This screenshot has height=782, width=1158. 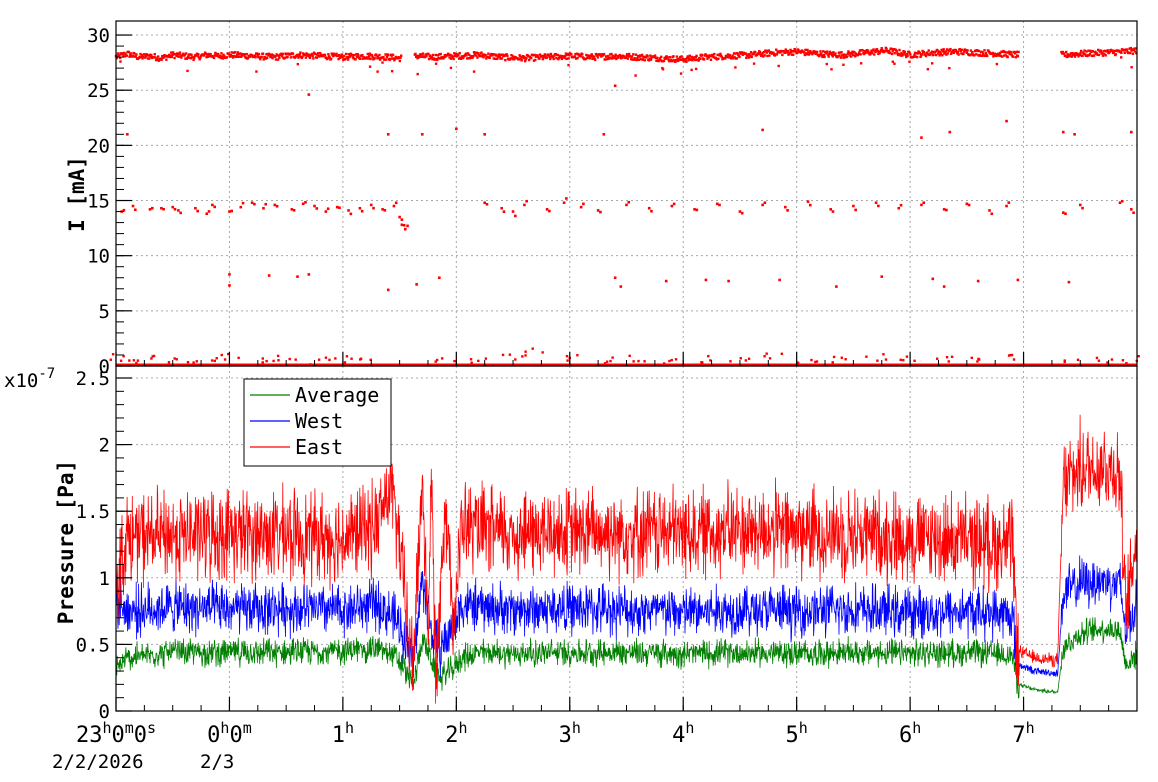 I want to click on time-tick-label: 4h, so click(x=683, y=733).